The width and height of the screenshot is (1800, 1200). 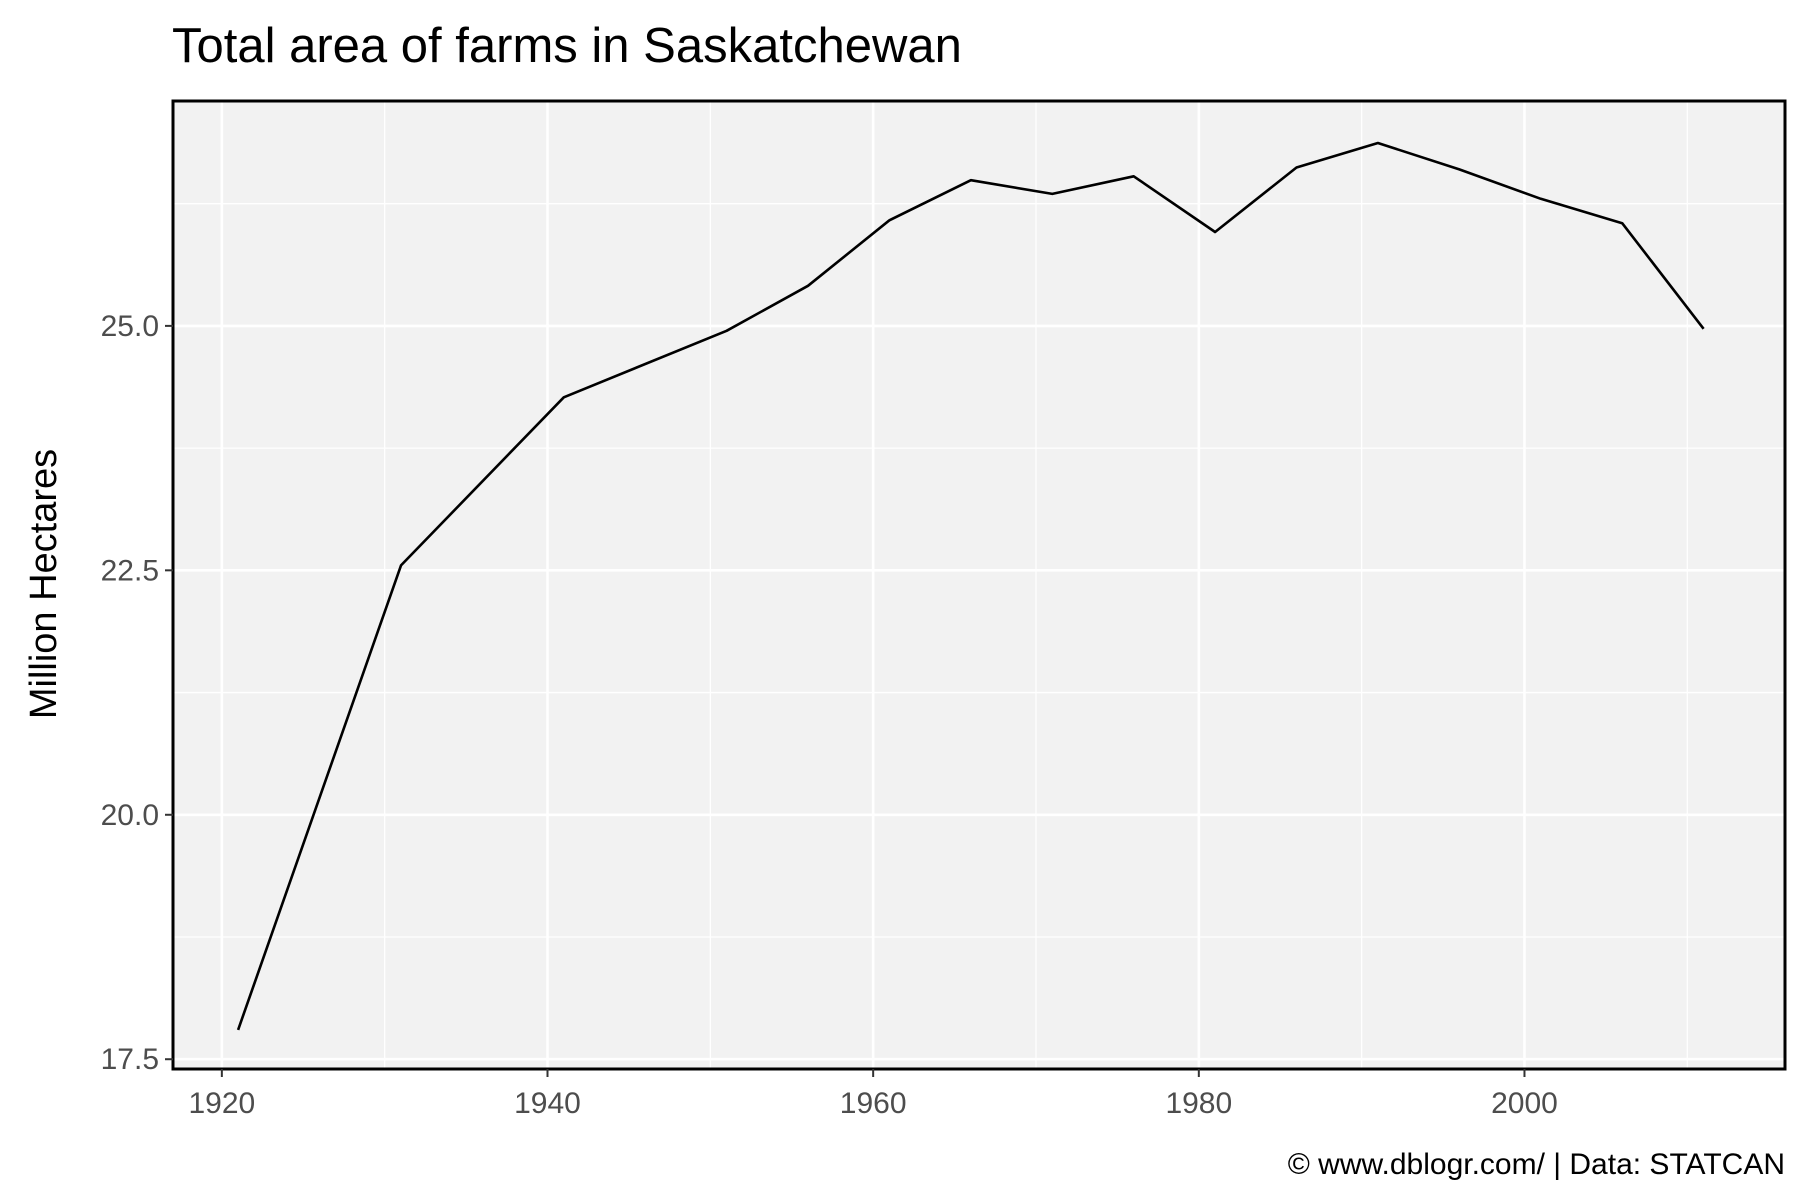 What do you see at coordinates (547, 1103) in the screenshot?
I see `x-tick-label: 1940` at bounding box center [547, 1103].